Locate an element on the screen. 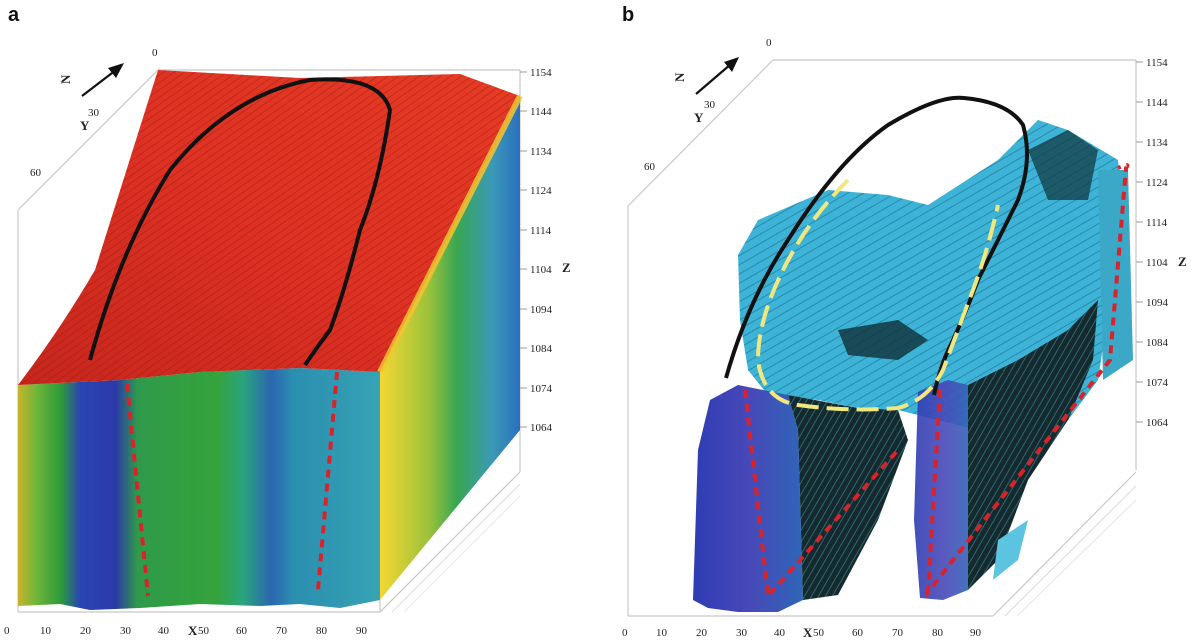 Image resolution: width=1196 pixels, height=642 pixels. low-resistivity-body-left is located at coordinates (748, 498).